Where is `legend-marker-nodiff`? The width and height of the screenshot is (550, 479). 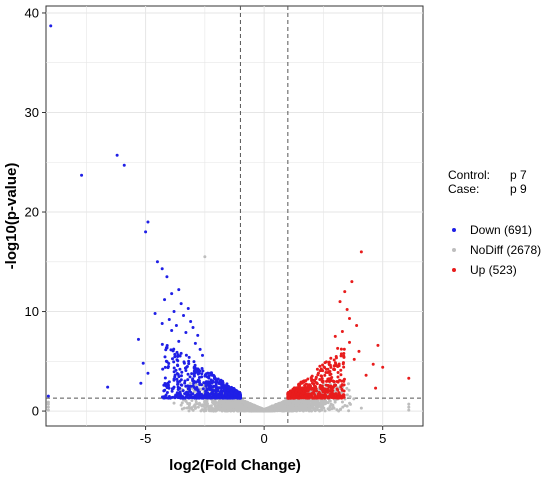
legend-marker-nodiff is located at coordinates (454, 249).